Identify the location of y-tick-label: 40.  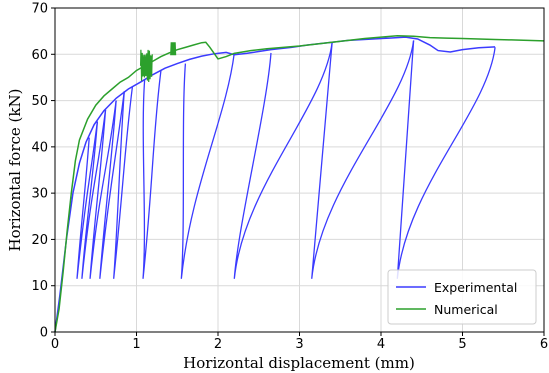
(39, 147).